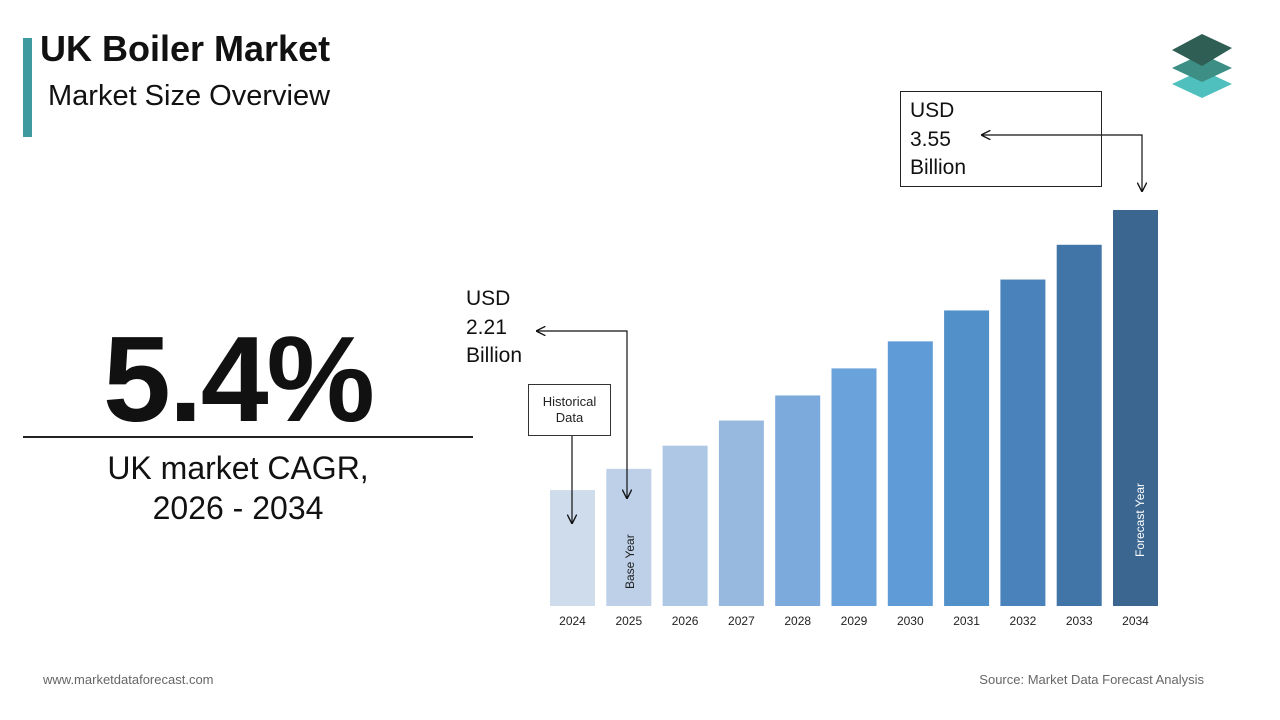  I want to click on end-callout-value: 3.55, so click(930, 139).